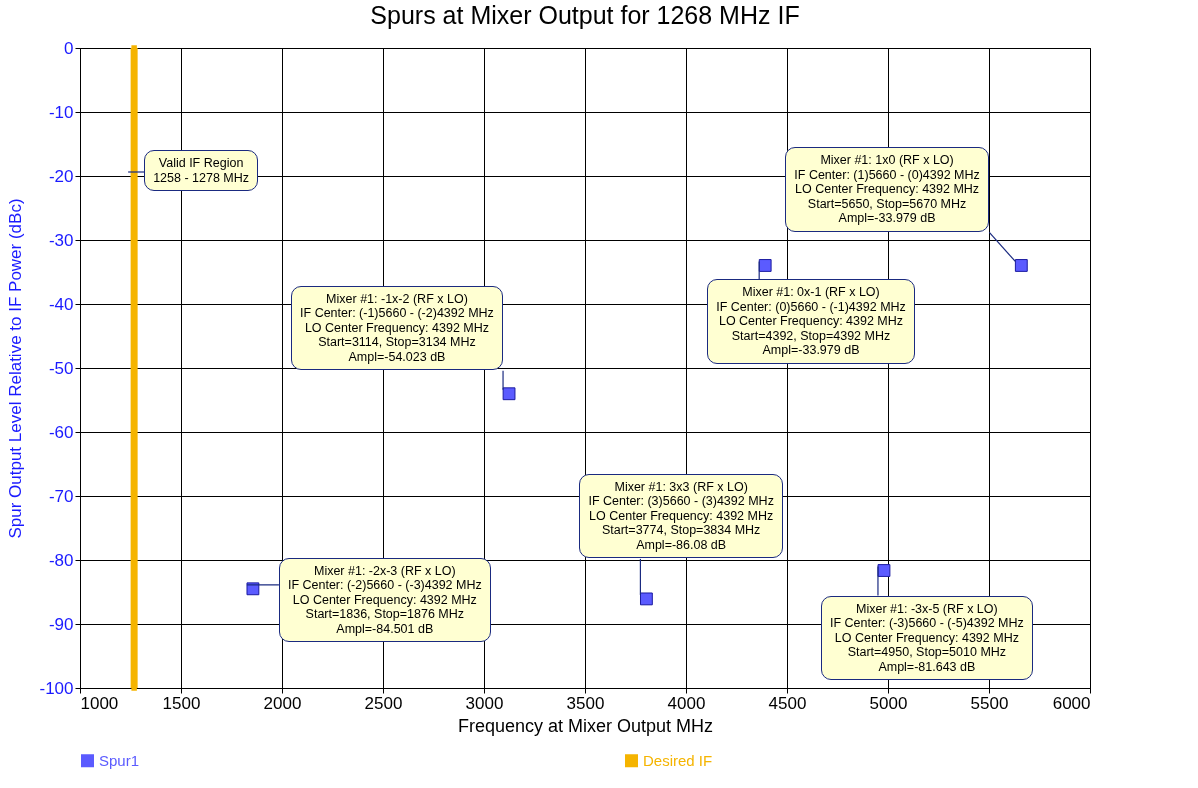  What do you see at coordinates (888, 703) in the screenshot?
I see `x-tick-label: 5000` at bounding box center [888, 703].